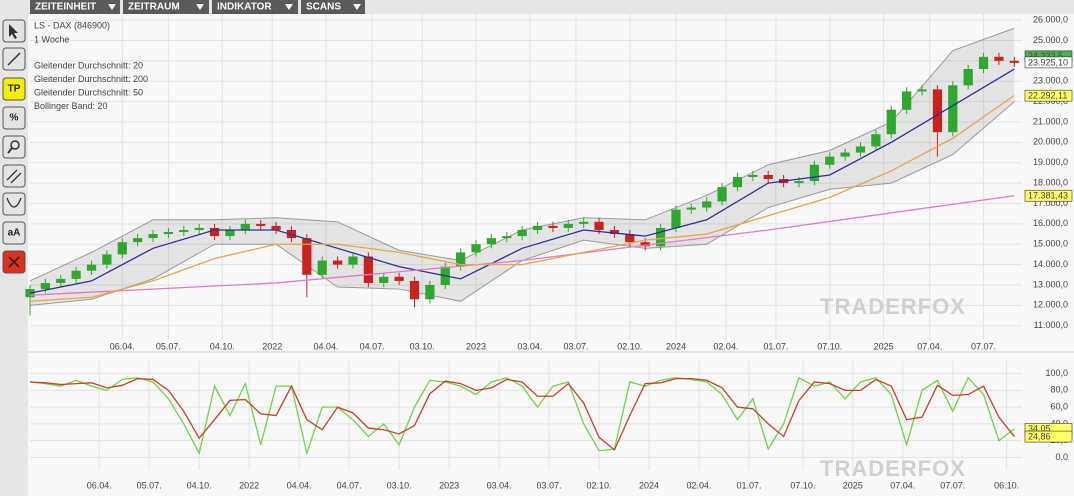 This screenshot has height=496, width=1074. I want to click on chart-title: LS - DAX (846900), so click(72, 25).